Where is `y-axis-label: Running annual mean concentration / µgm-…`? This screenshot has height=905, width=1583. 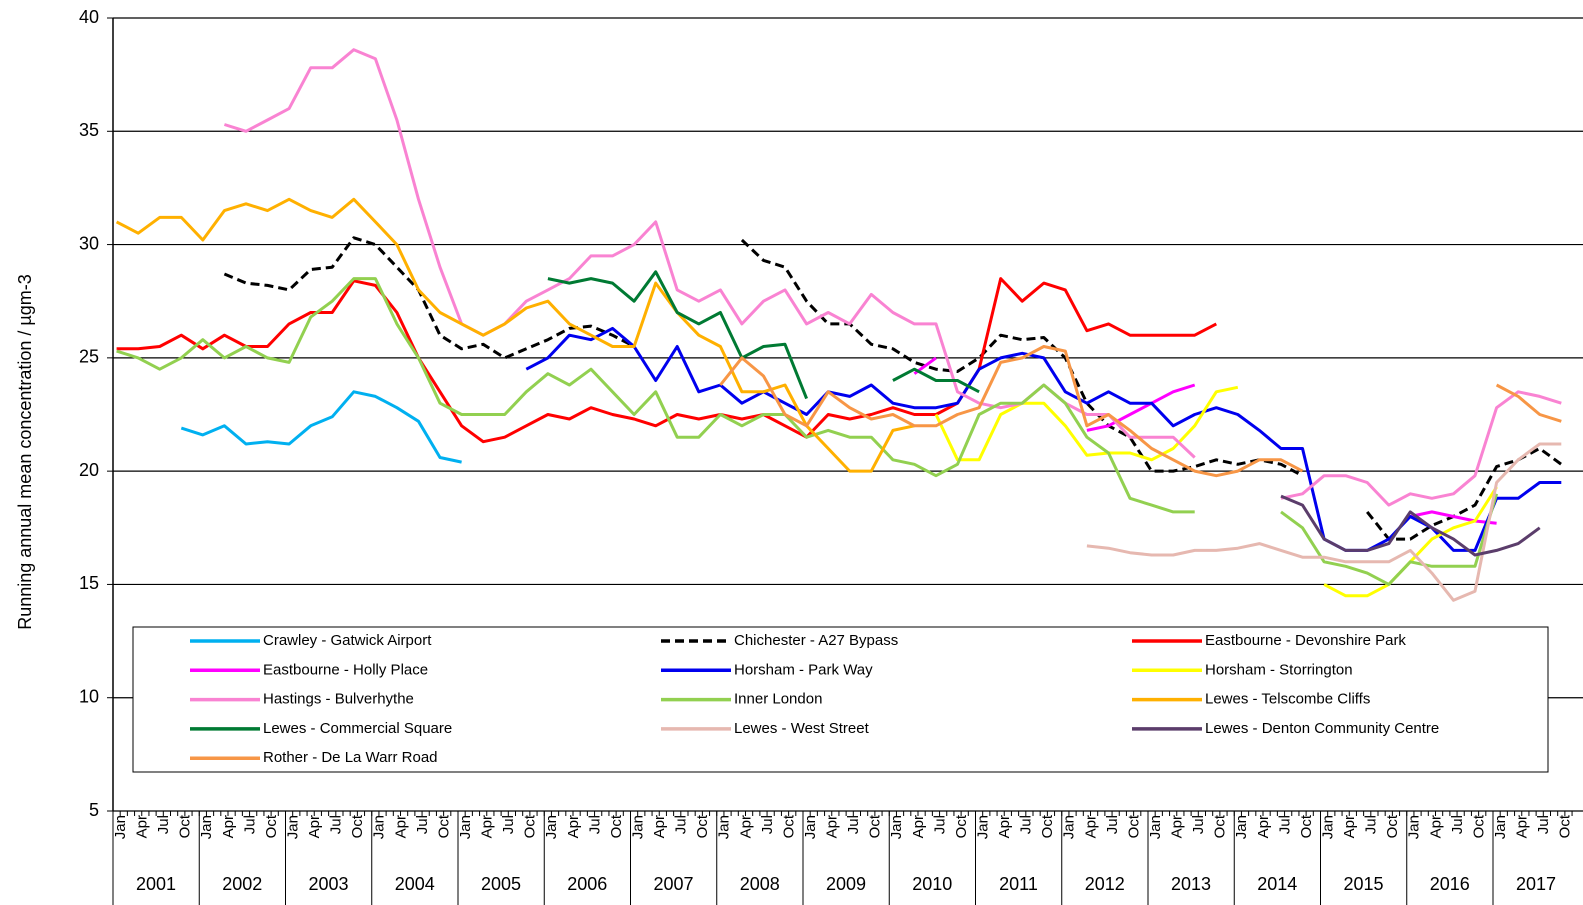 y-axis-label: Running annual mean concentration / µgm-… is located at coordinates (25, 452).